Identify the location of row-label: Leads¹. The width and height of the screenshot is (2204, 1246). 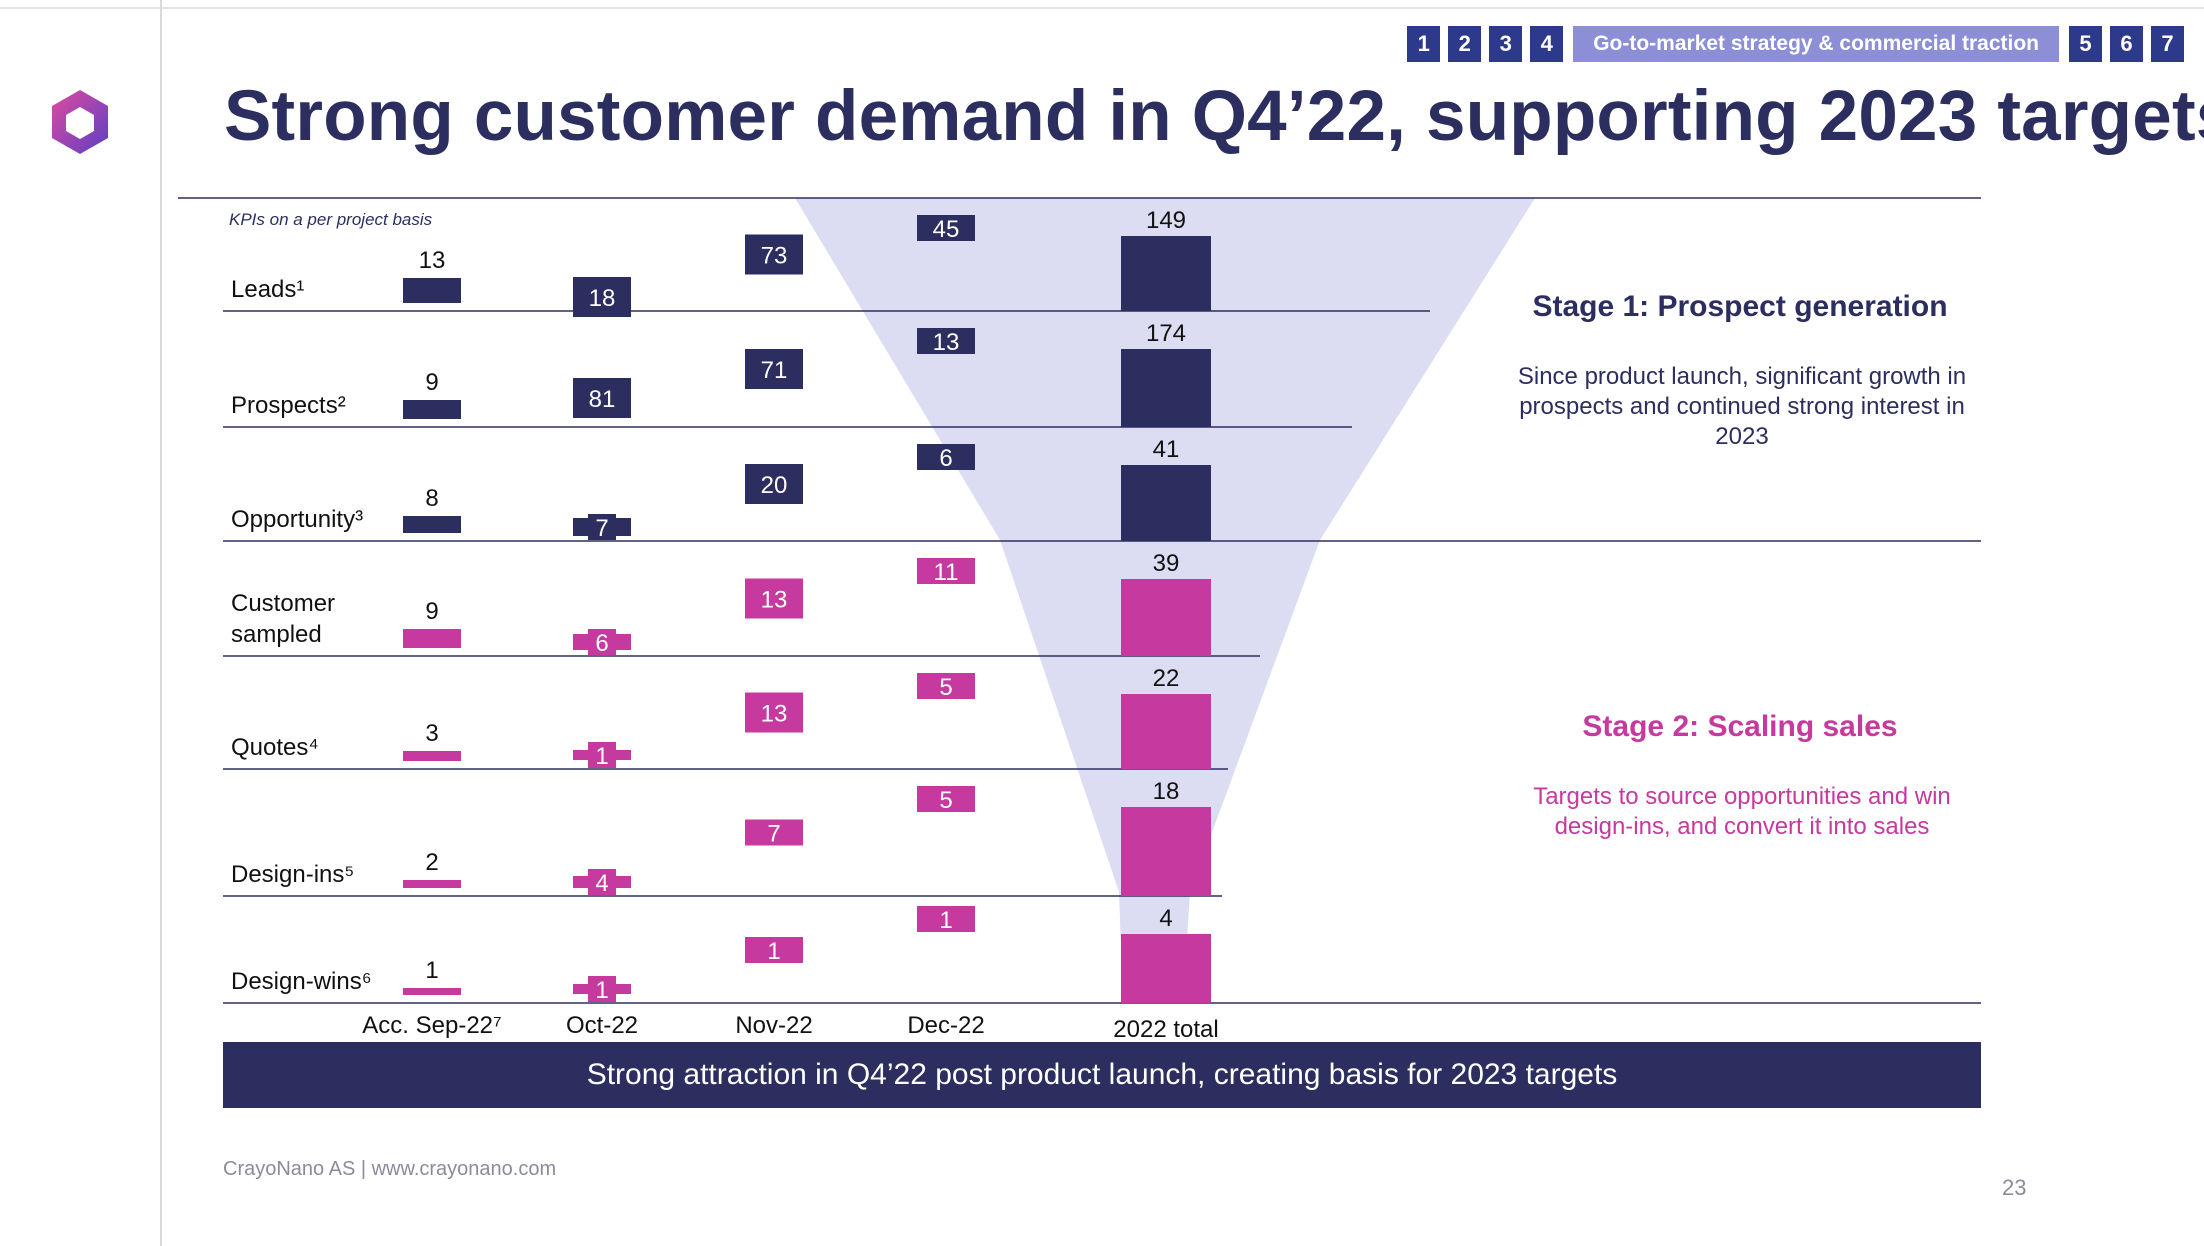
(267, 289).